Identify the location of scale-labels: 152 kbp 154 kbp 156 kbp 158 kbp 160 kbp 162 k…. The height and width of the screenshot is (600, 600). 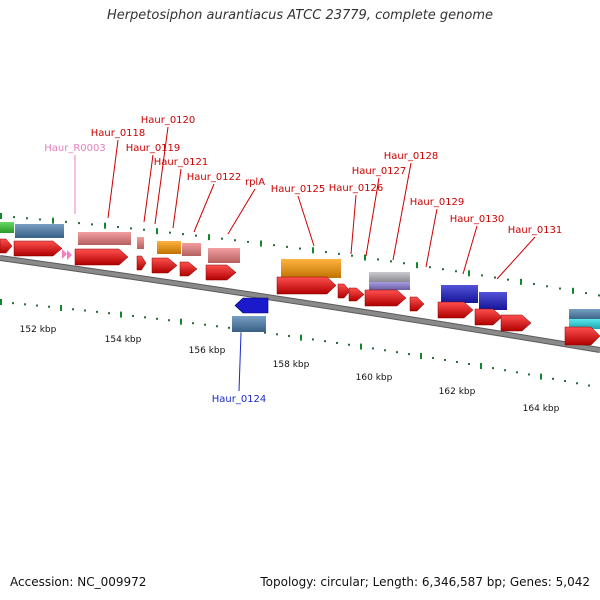
(290, 369).